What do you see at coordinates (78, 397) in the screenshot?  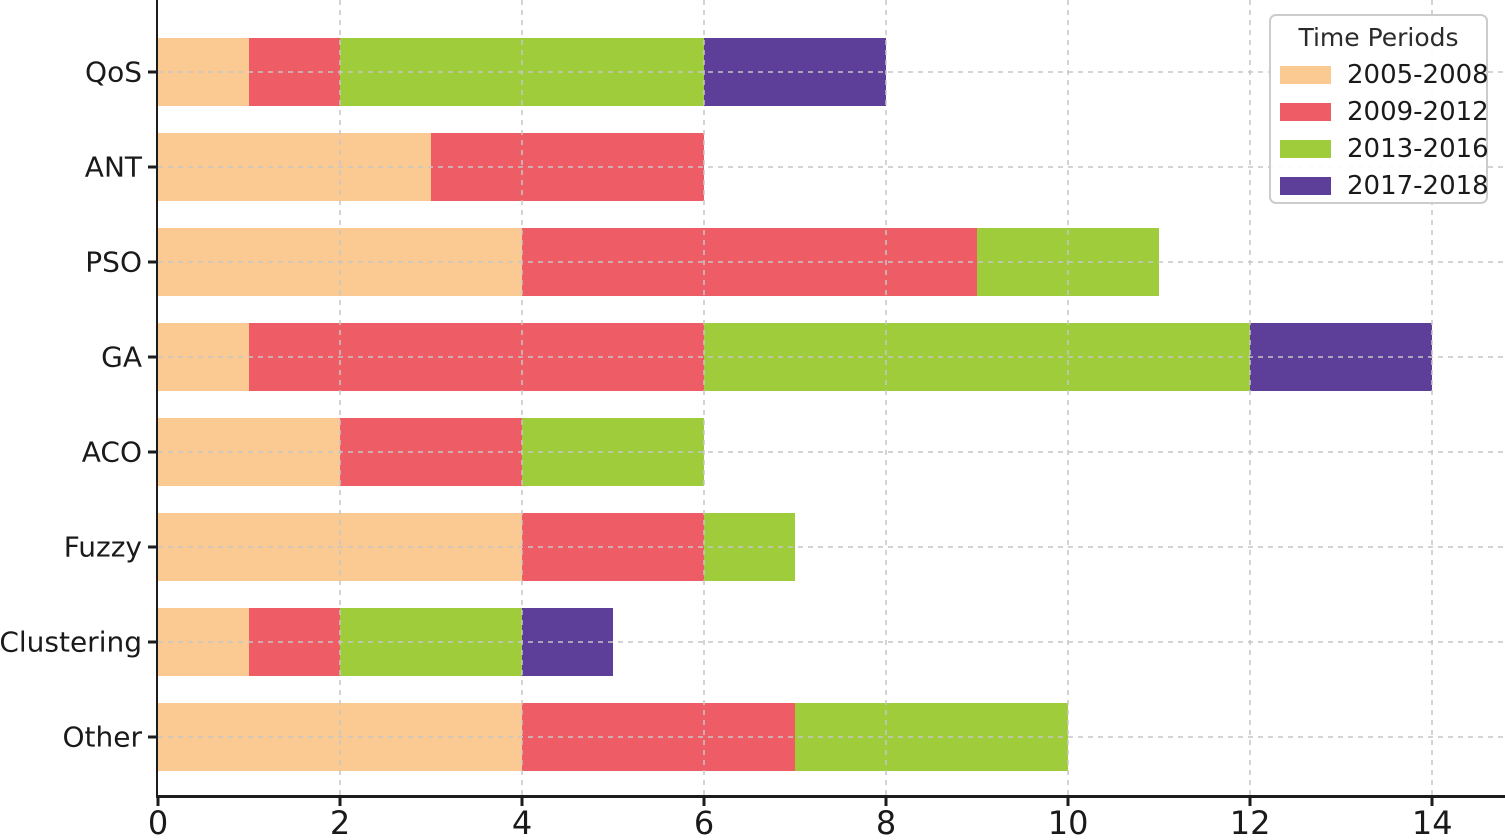 I see `y-axis: QoS ANT PSO GA ACO Fuzzy Clustering Other` at bounding box center [78, 397].